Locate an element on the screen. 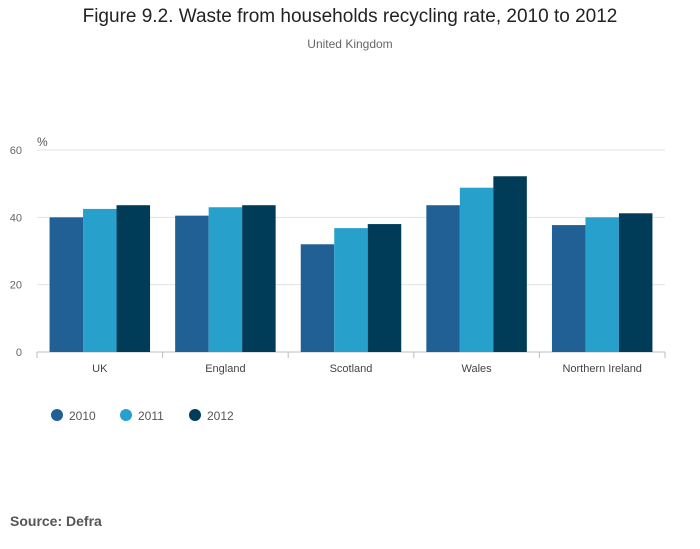 This screenshot has height=549, width=700. bar-2012-england is located at coordinates (259, 278).